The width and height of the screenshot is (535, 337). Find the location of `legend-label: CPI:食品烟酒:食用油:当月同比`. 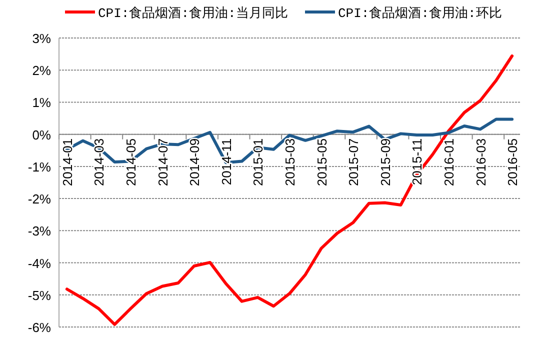

legend-label: CPI:食品烟酒:食用油:当月同比 is located at coordinates (193, 13).